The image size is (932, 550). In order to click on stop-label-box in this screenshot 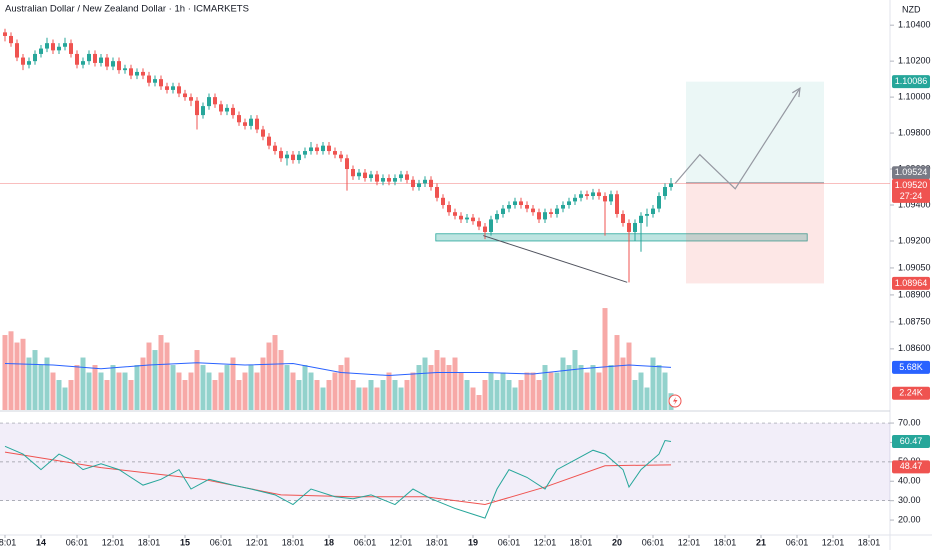, I will do `click(911, 283)`.